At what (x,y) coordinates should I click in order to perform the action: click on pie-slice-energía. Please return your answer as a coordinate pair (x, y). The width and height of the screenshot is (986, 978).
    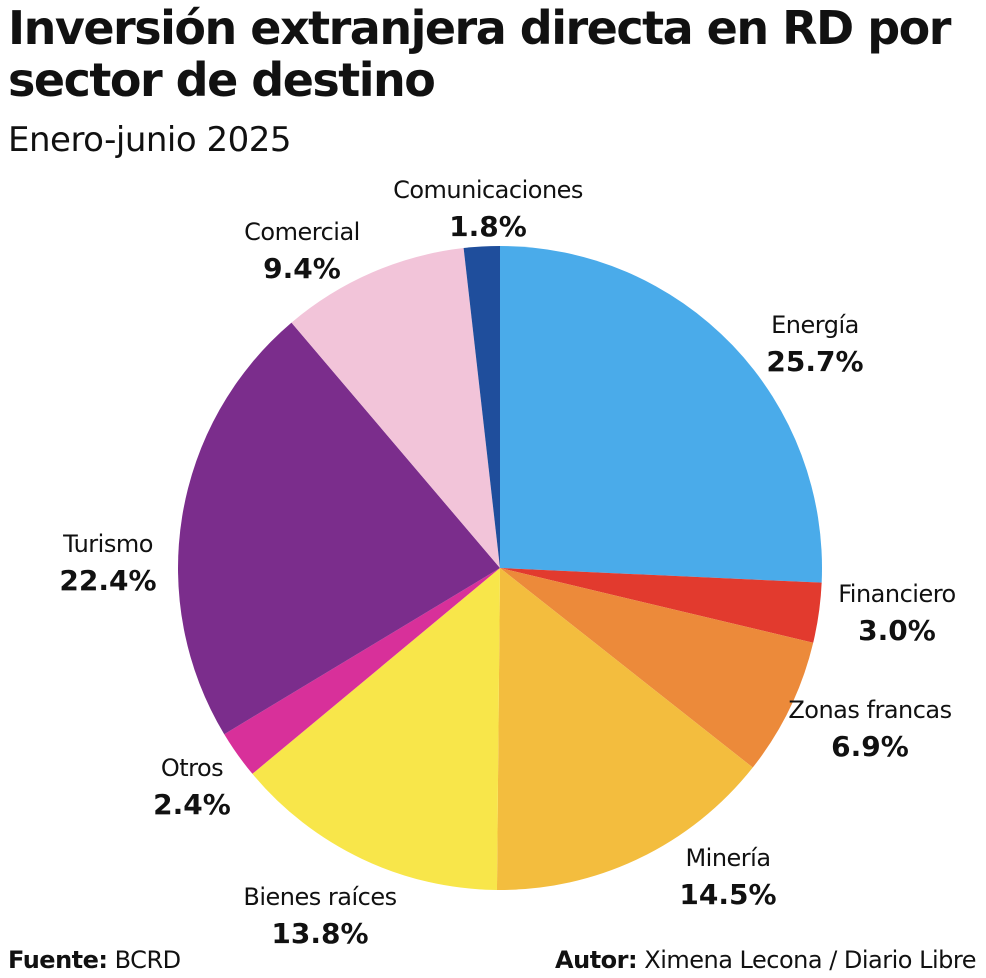
    Looking at the image, I should click on (661, 414).